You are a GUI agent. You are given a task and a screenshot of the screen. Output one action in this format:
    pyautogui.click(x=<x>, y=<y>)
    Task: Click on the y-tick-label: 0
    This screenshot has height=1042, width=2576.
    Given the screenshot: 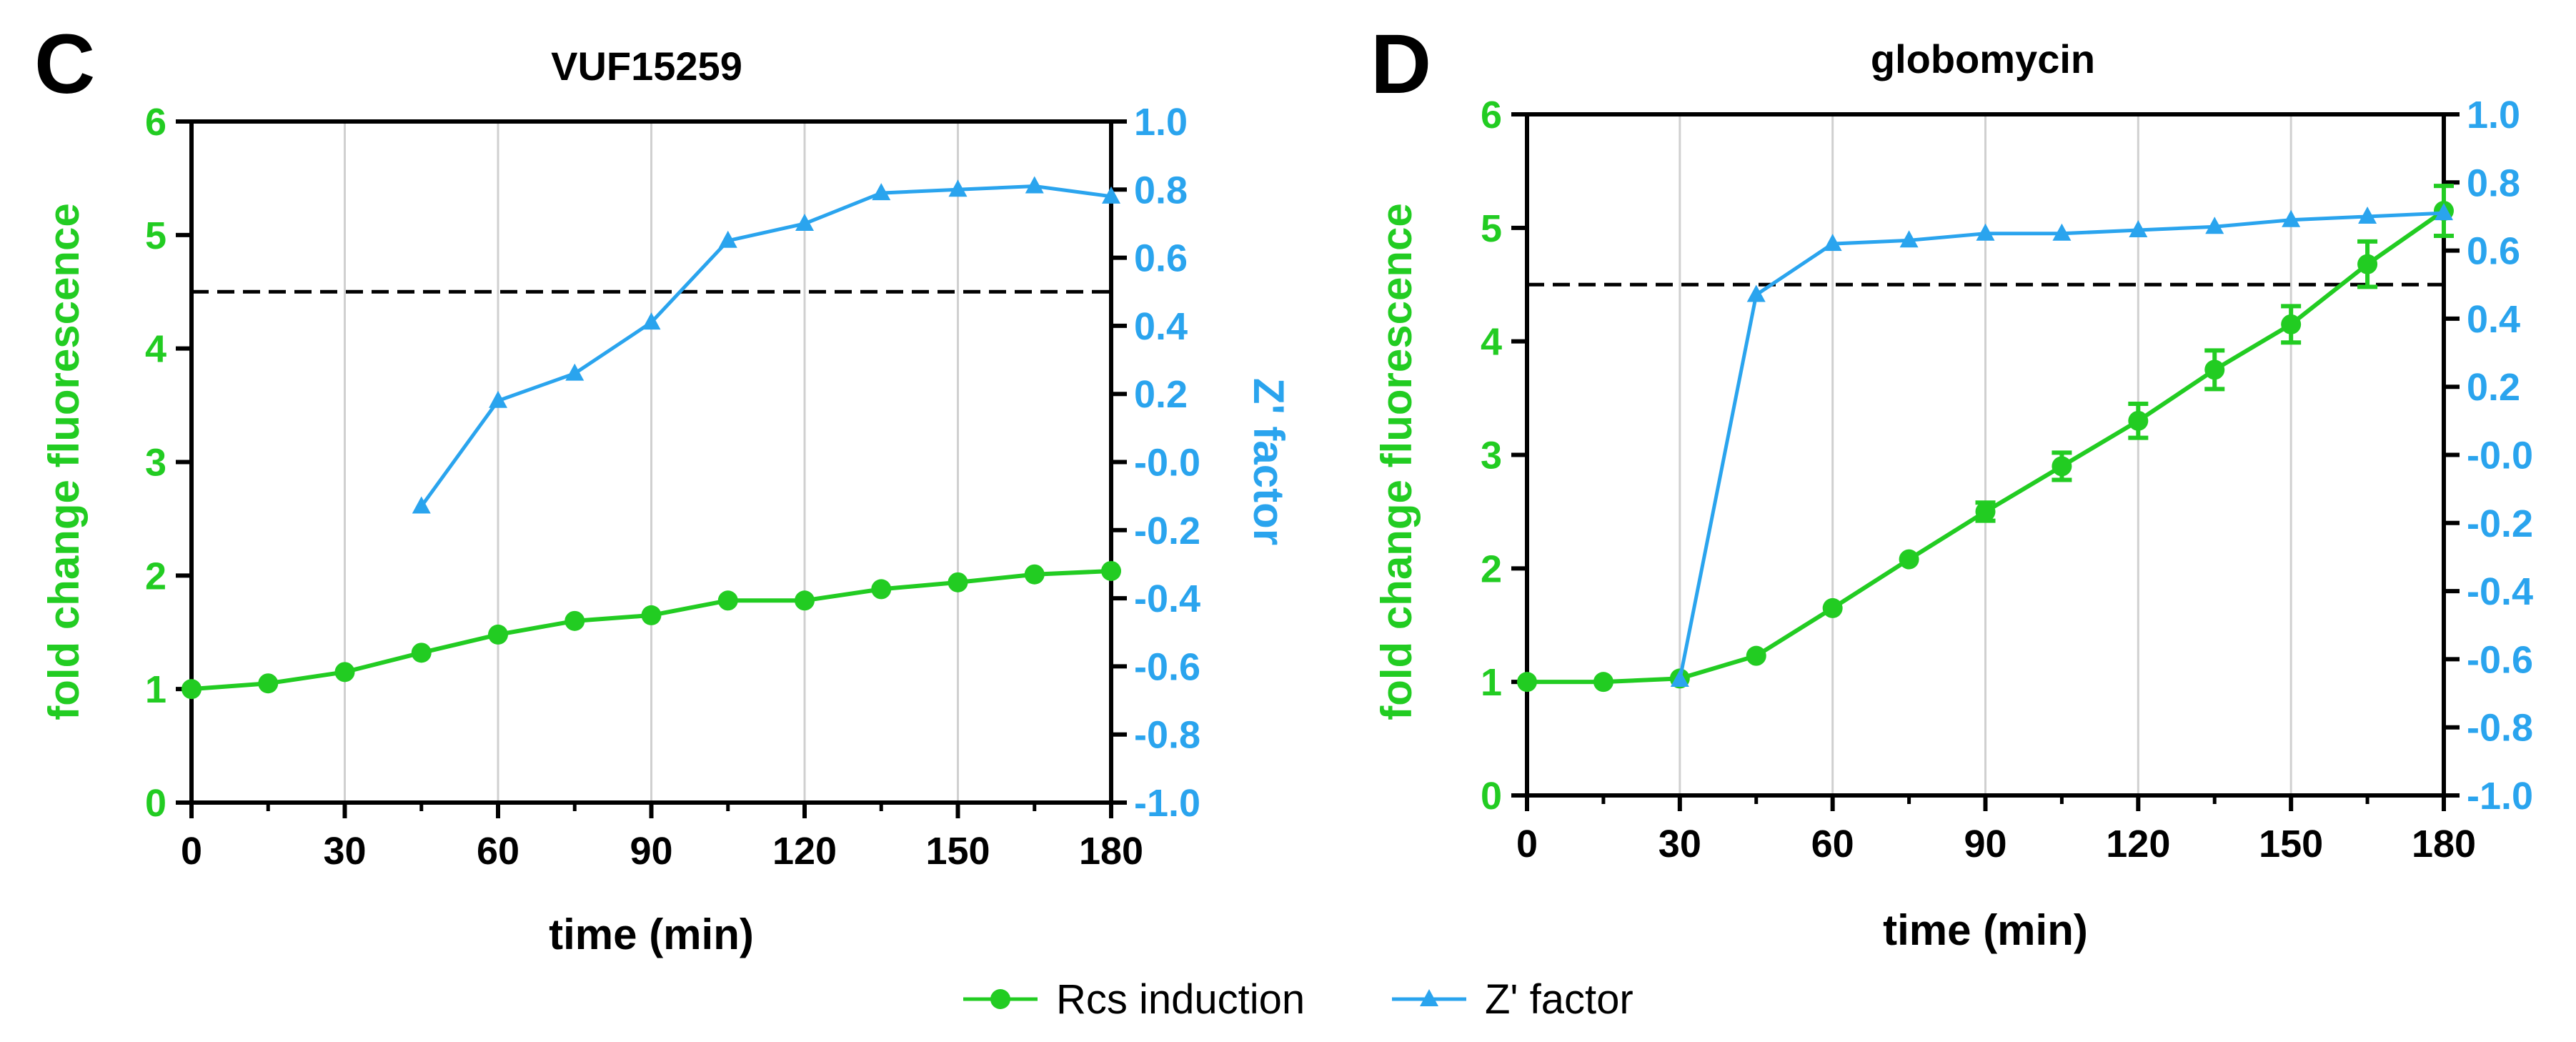 What is the action you would take?
    pyautogui.click(x=1491, y=796)
    